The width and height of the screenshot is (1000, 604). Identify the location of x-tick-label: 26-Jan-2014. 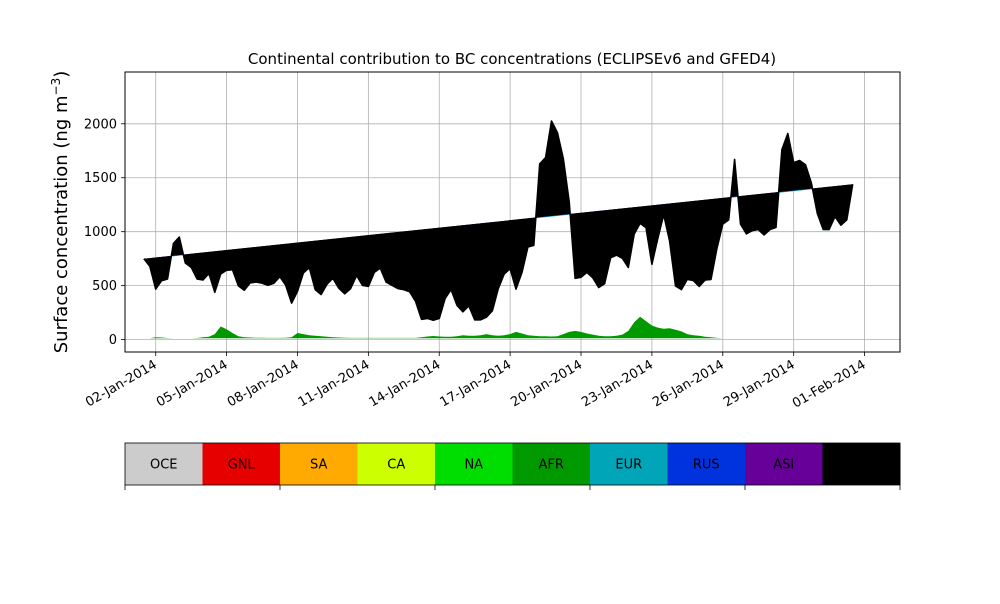
(688, 383).